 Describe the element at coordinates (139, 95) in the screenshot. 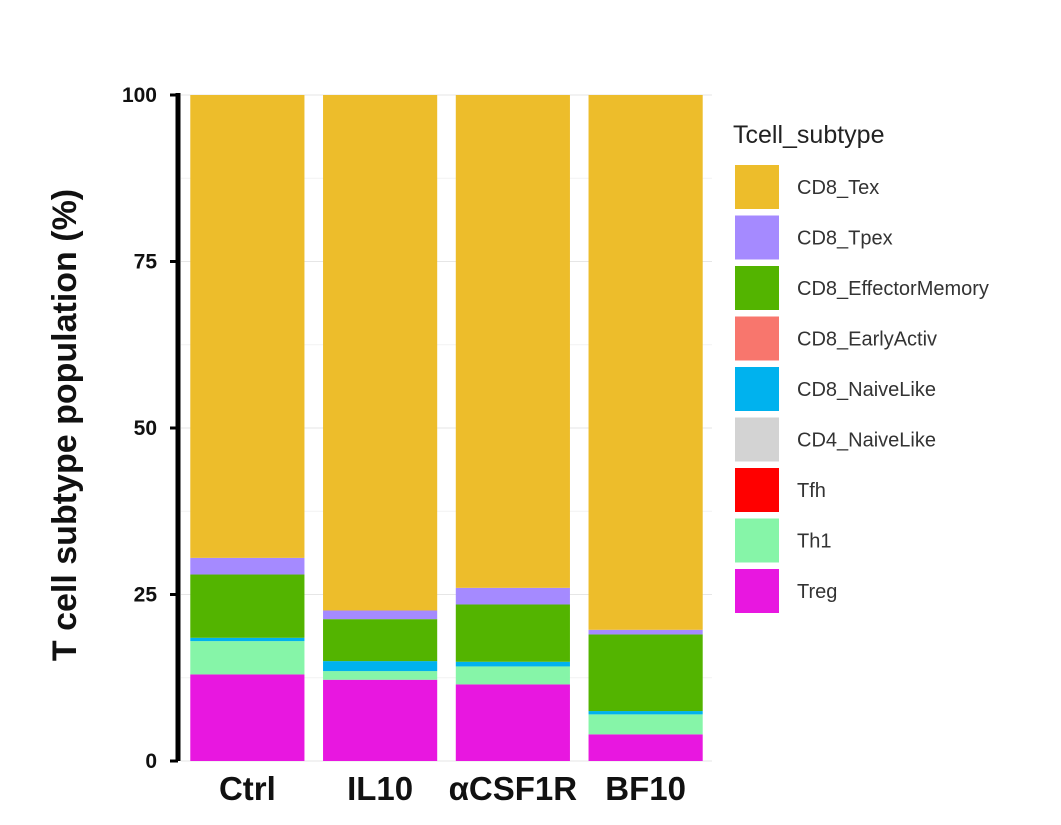

I see `y-tick-label: 100` at that location.